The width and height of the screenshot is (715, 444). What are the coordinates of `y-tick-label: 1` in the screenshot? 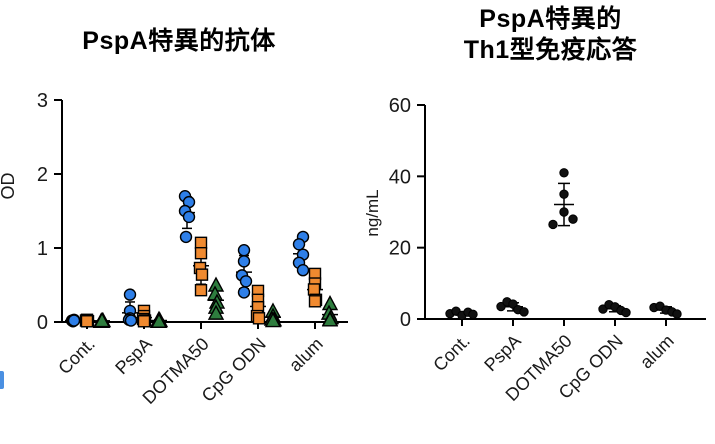 It's located at (42, 249).